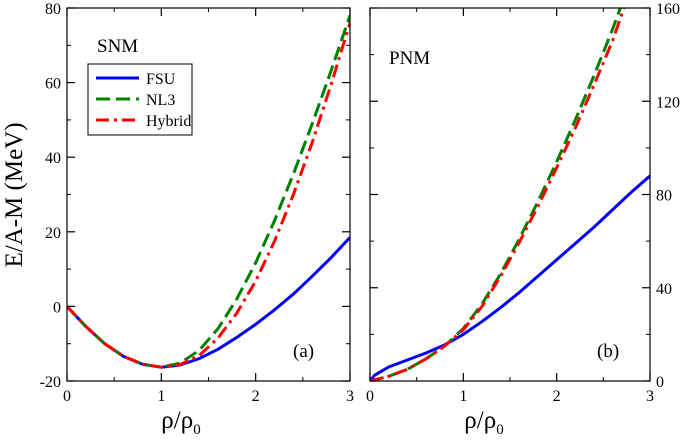  I want to click on panel-a-x-tick-label: 2, so click(256, 396).